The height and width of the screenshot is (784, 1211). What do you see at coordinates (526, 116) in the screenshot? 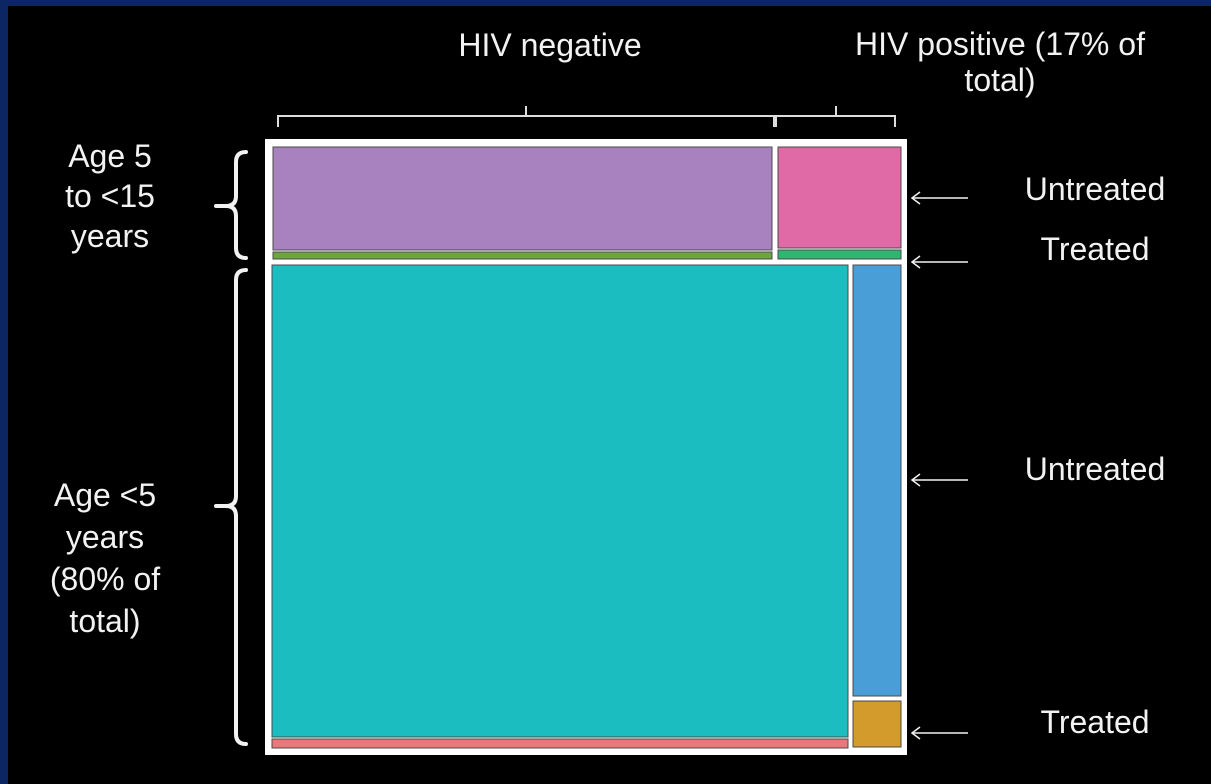
I see `bracket-hiv-negative` at bounding box center [526, 116].